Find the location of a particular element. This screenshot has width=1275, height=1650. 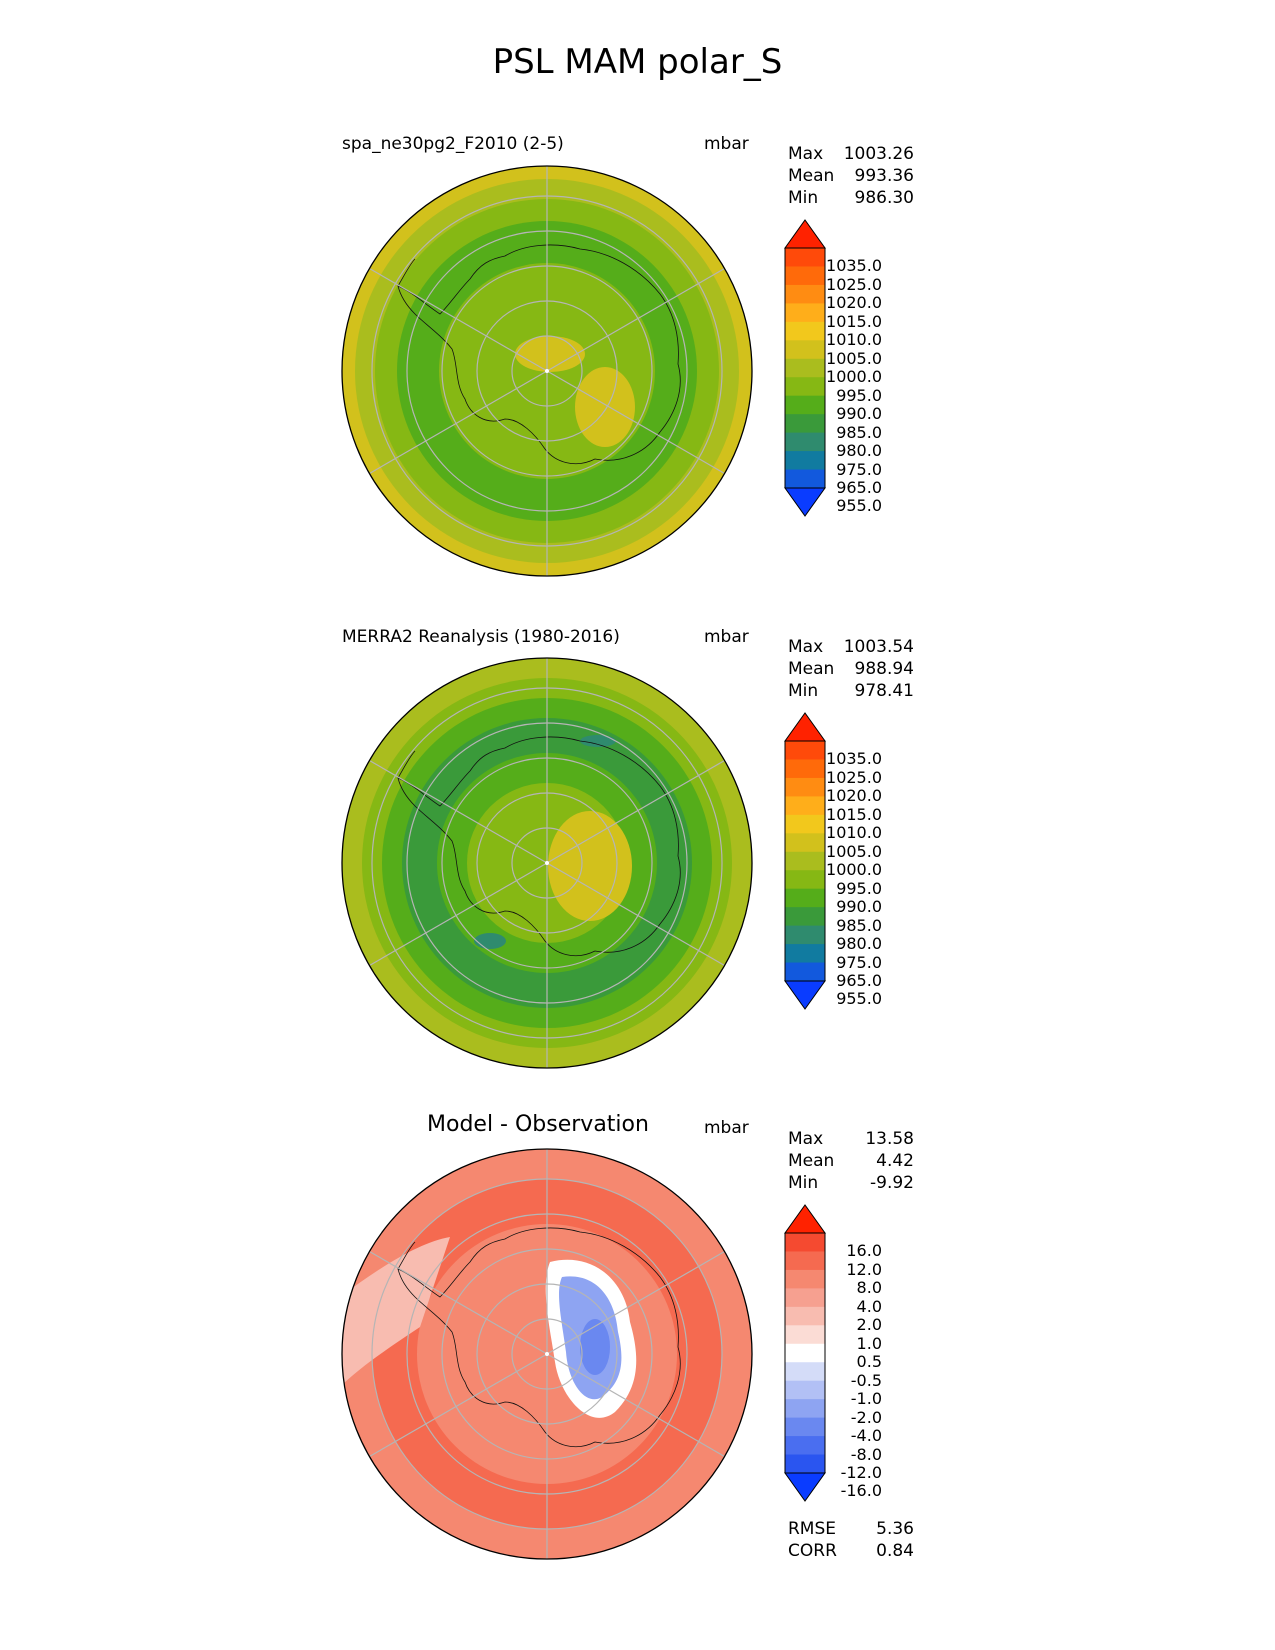

panel-1-colorbar is located at coordinates (805, 368).